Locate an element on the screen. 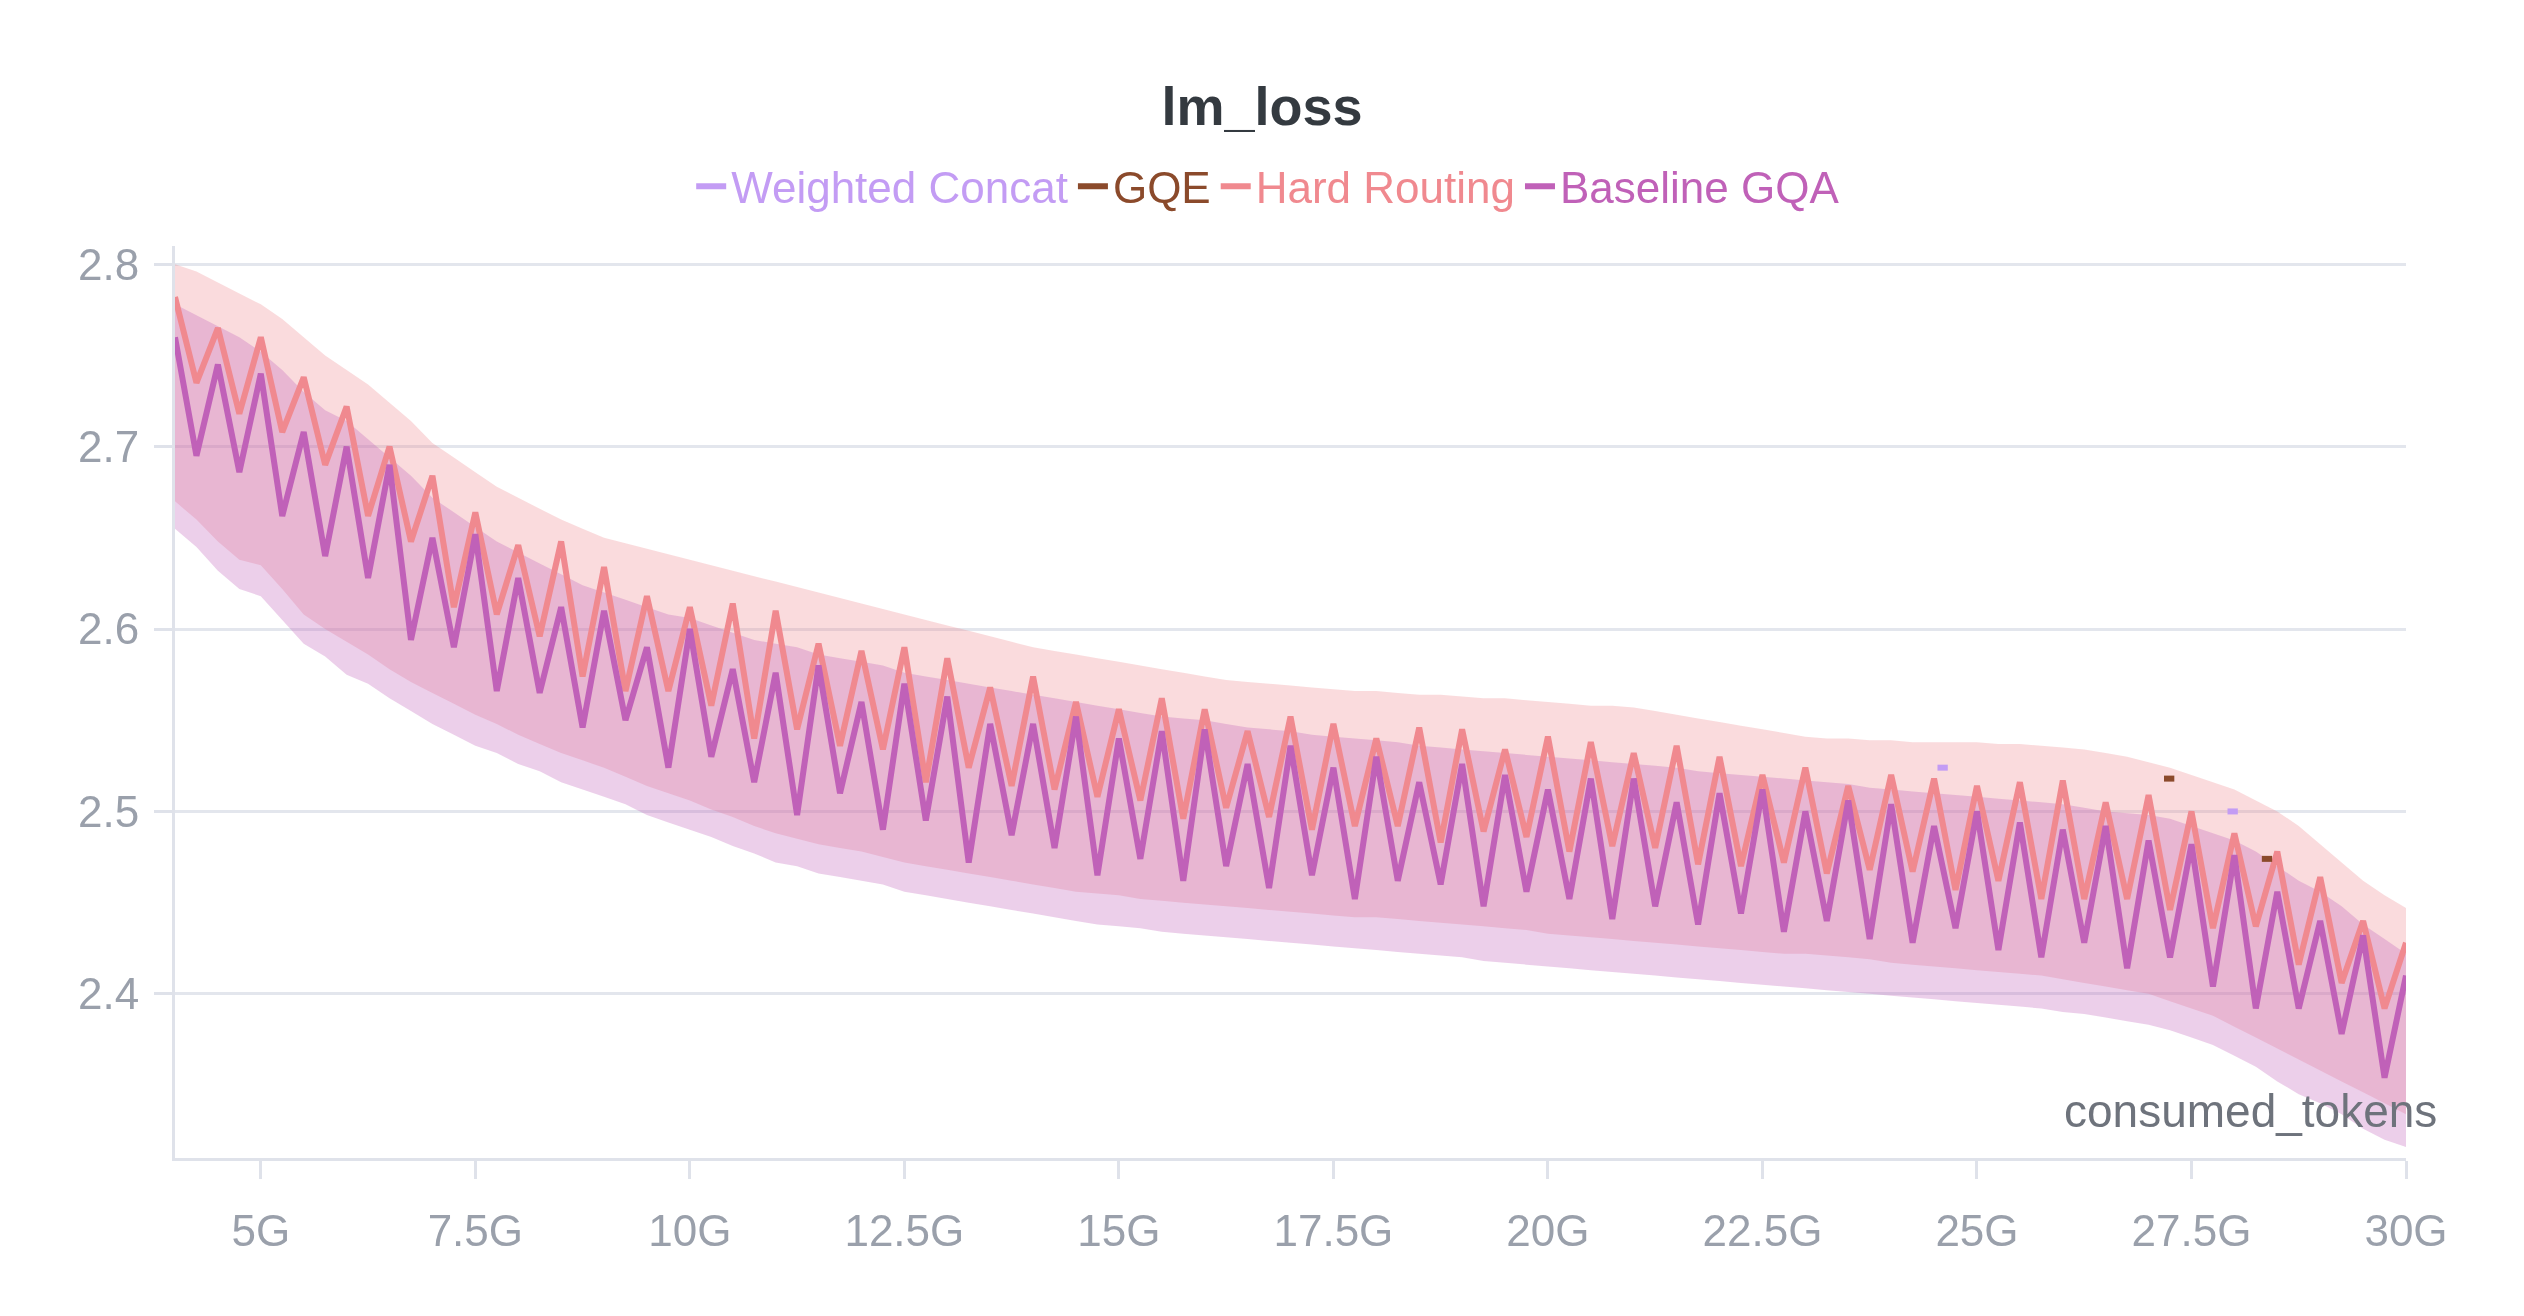 The width and height of the screenshot is (2524, 1316). y-tick-label: 2.6 is located at coordinates (109, 629).